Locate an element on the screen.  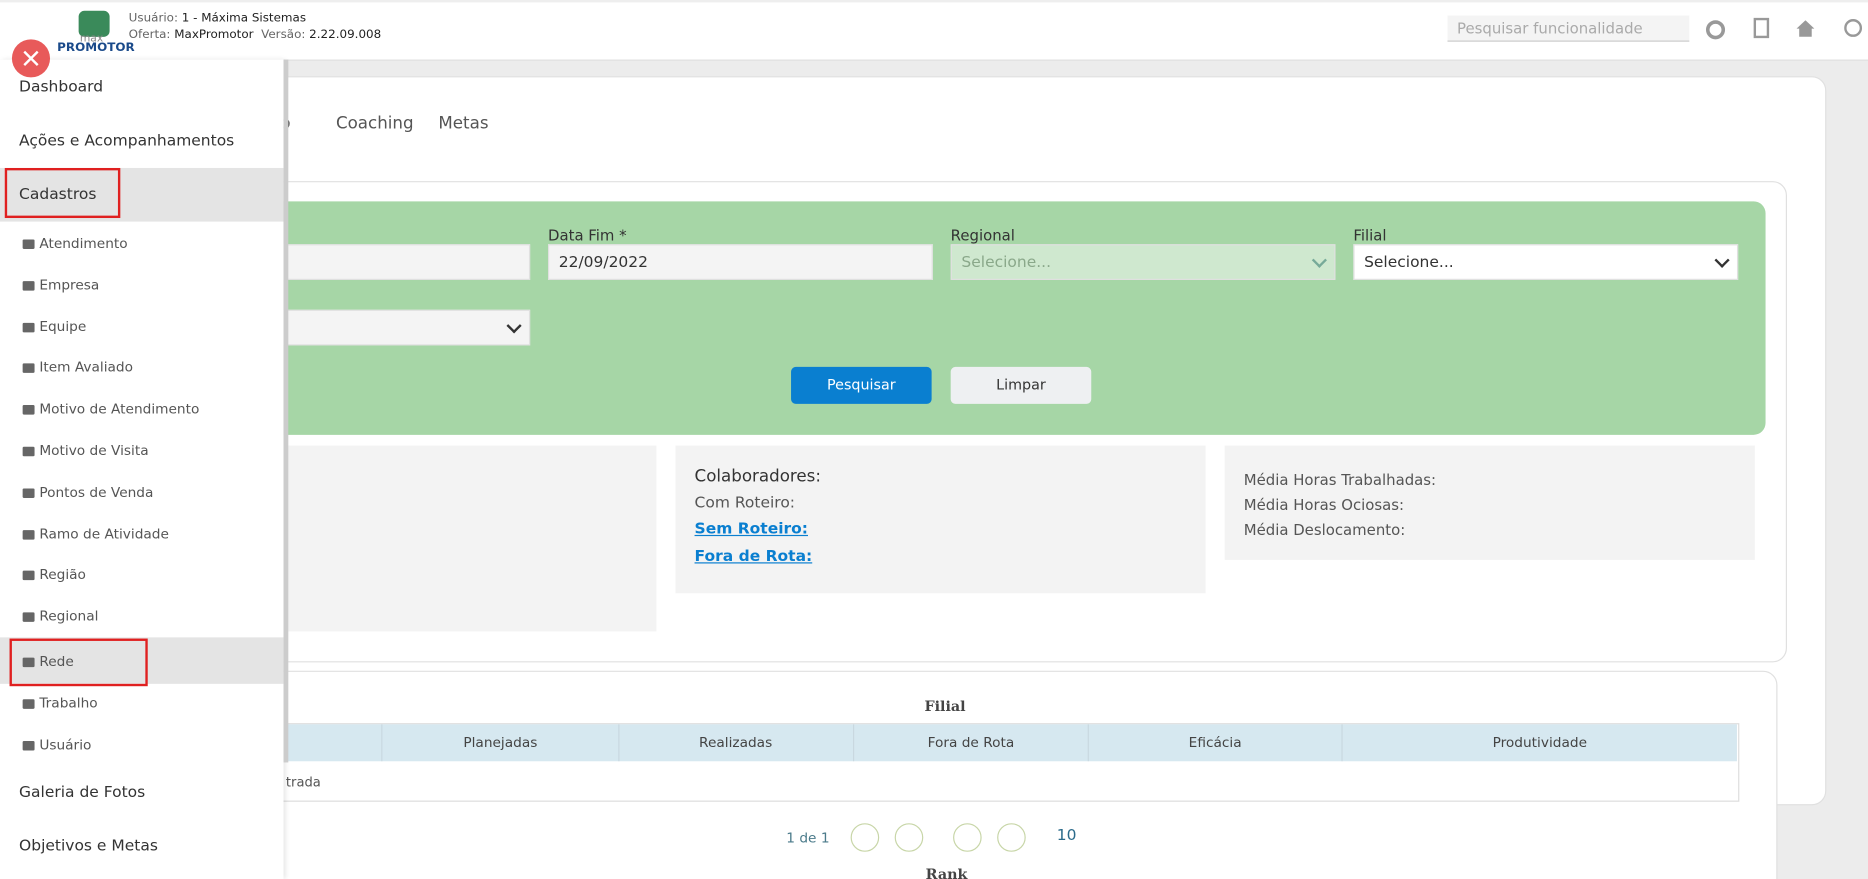
menu-item: Galeria de Fotos is located at coordinates (82, 792).